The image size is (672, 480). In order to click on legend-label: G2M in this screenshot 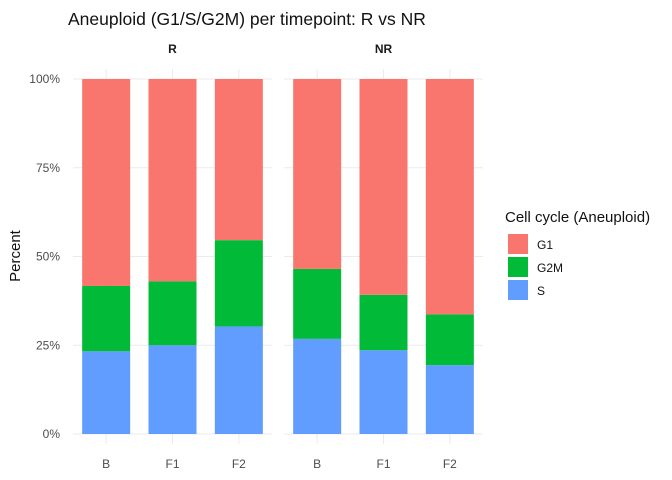, I will do `click(550, 268)`.